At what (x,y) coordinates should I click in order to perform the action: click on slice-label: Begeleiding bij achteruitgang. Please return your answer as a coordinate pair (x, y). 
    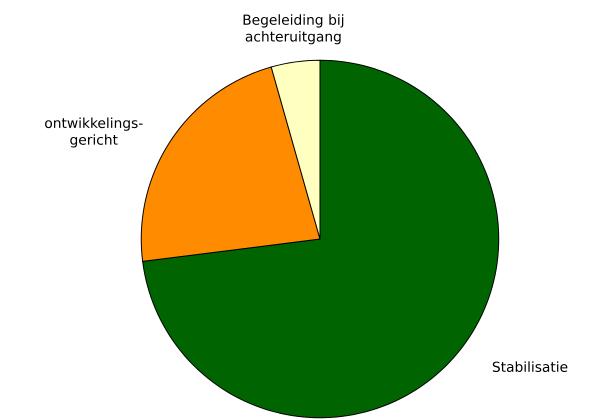
    Looking at the image, I should click on (294, 29).